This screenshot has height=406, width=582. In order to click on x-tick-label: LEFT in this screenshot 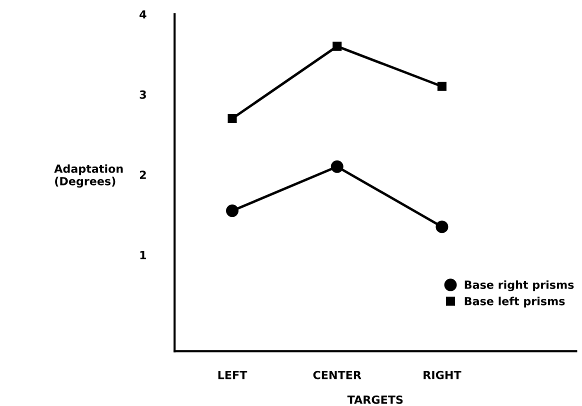, I will do `click(233, 375)`.